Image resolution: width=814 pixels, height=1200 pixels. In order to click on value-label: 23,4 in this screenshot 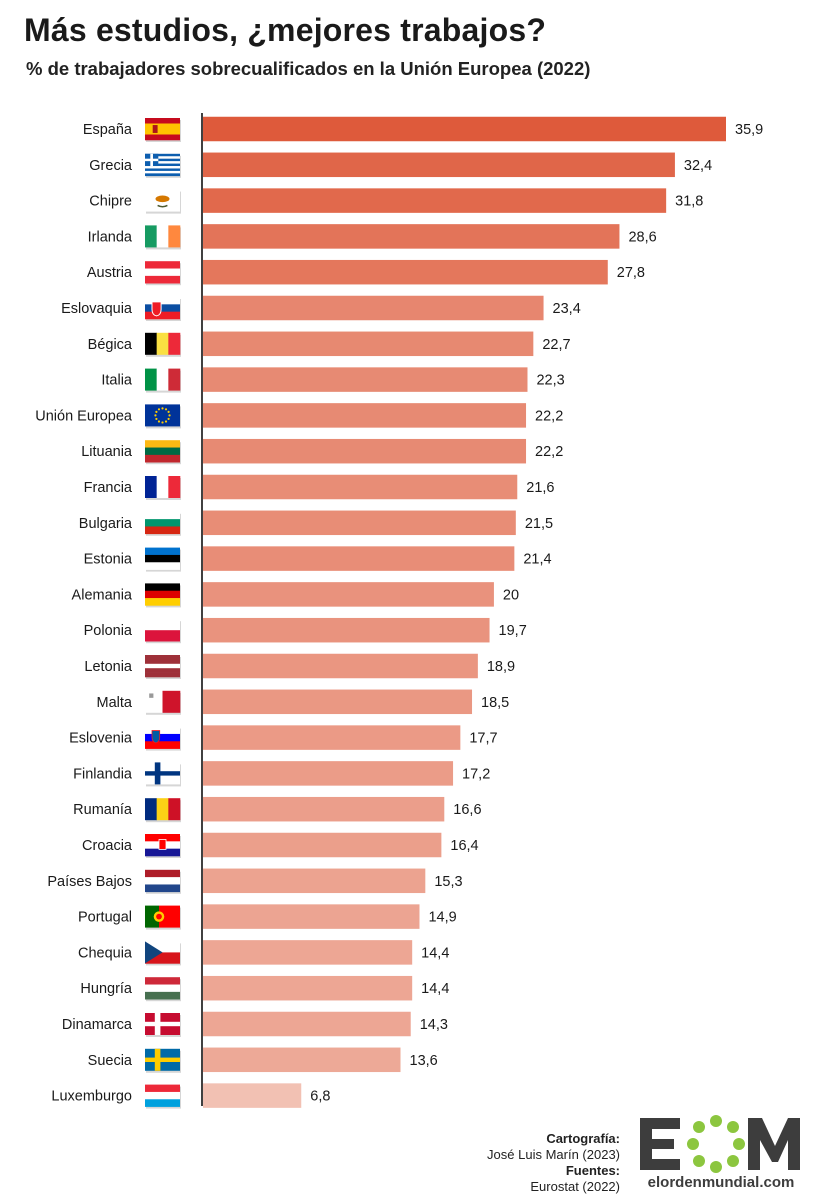, I will do `click(567, 309)`.